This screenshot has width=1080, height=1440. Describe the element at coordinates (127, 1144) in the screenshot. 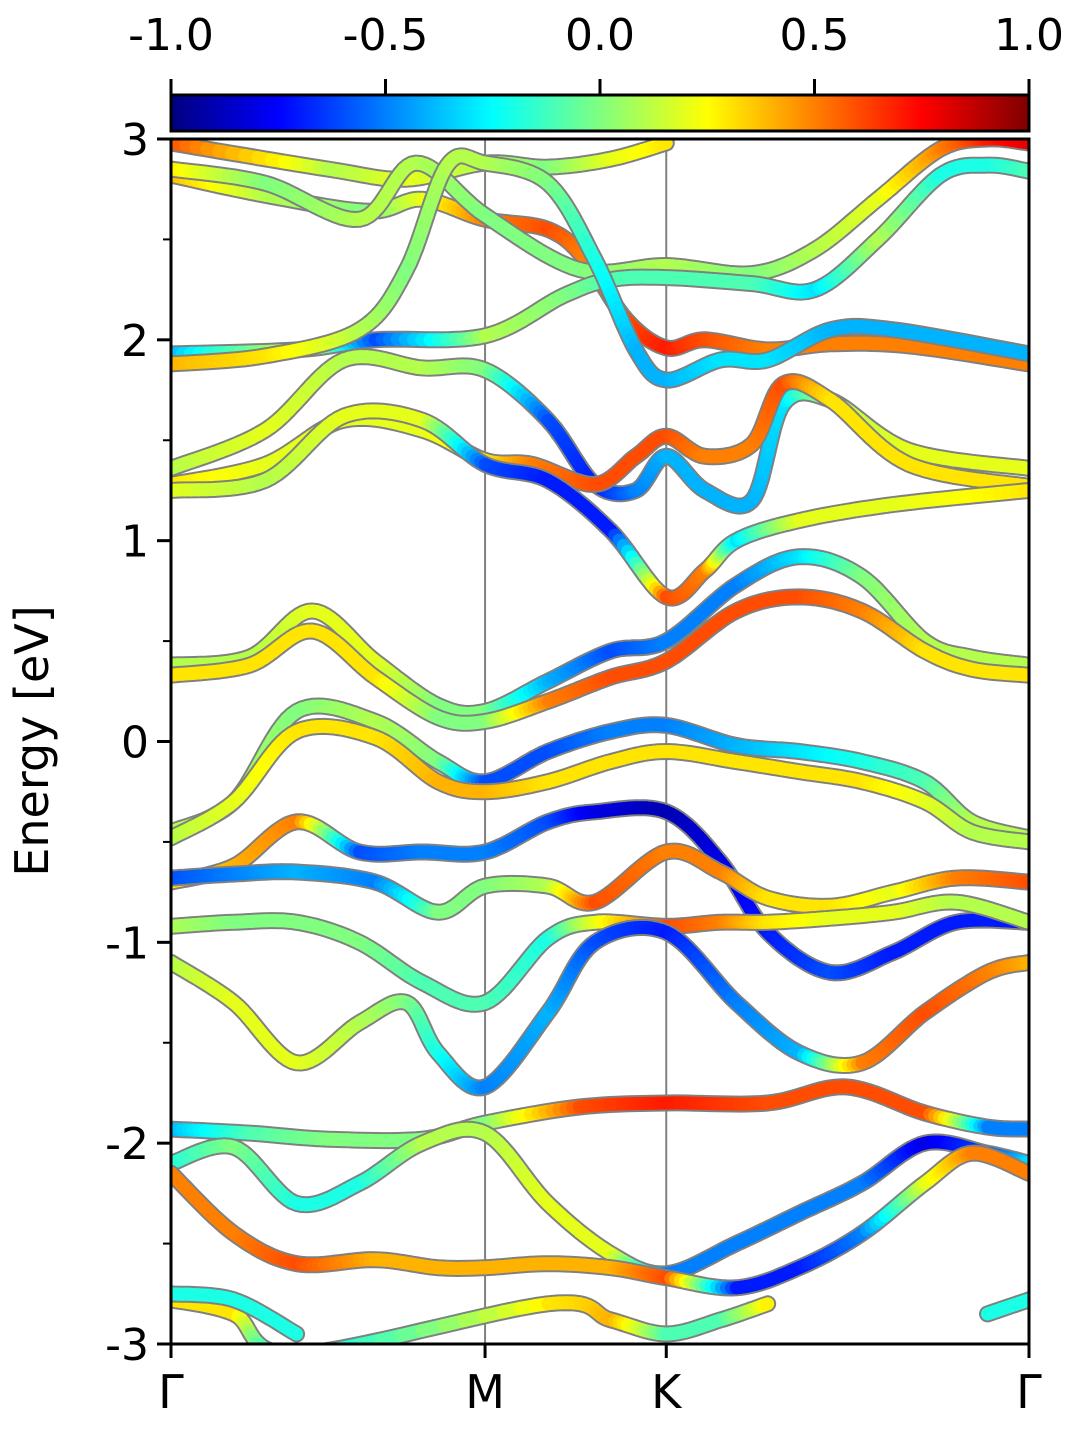

I see `y-tick-label: -2` at that location.